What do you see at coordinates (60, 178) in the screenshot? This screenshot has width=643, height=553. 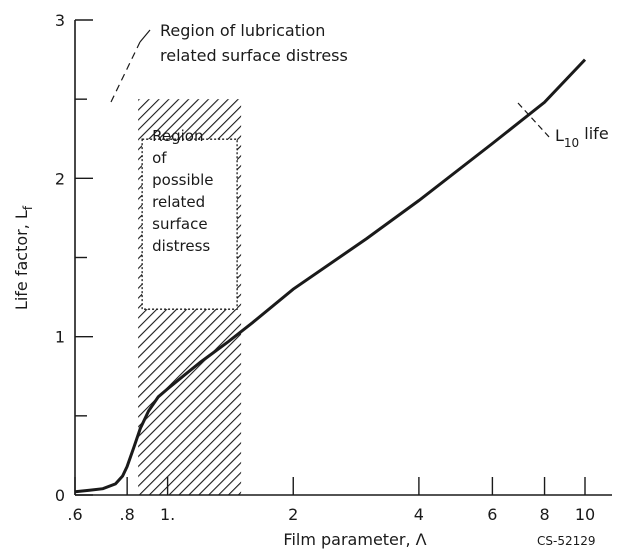 I see `y-tick-label: 2` at bounding box center [60, 178].